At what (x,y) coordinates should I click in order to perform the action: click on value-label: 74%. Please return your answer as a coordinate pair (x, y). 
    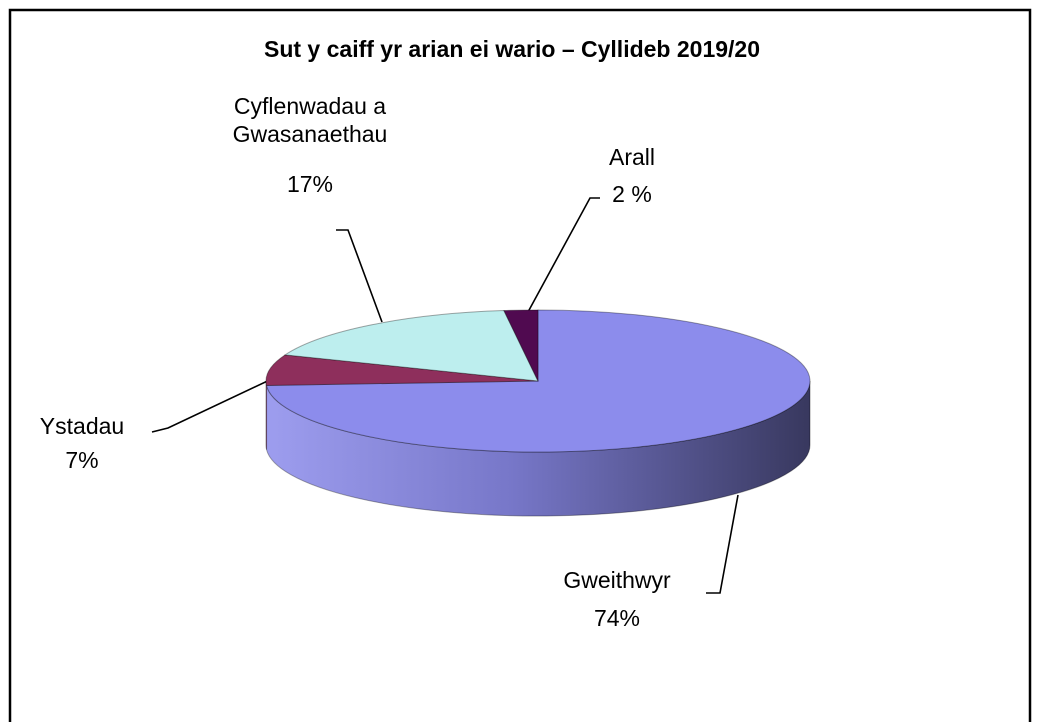
    Looking at the image, I should click on (617, 618).